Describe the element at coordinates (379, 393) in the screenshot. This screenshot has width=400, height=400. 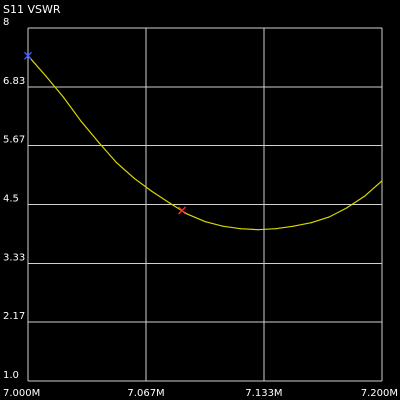
I see `x-tick-label-3: 7.200M` at that location.